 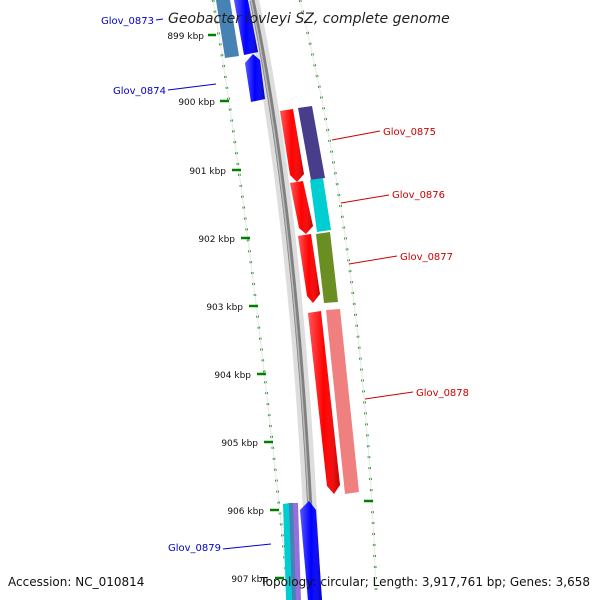 I want to click on tick-label: 907 kbp, so click(x=249, y=580).